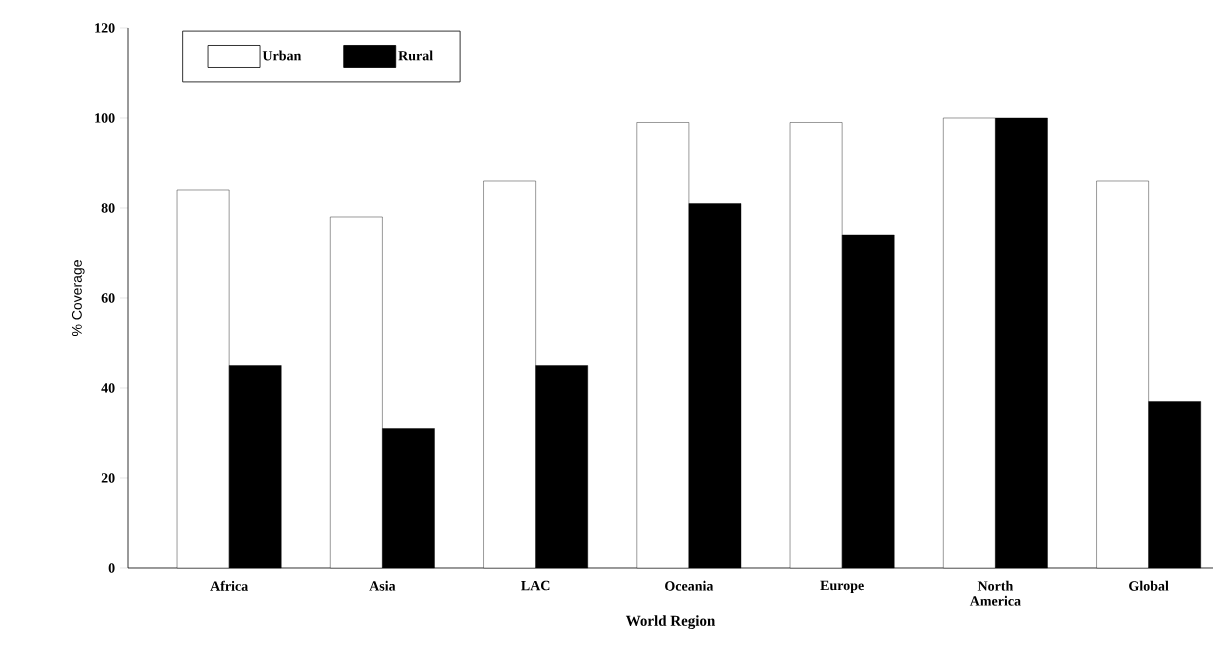  Describe the element at coordinates (842, 587) in the screenshot. I see `x-tick-label: Europe` at that location.